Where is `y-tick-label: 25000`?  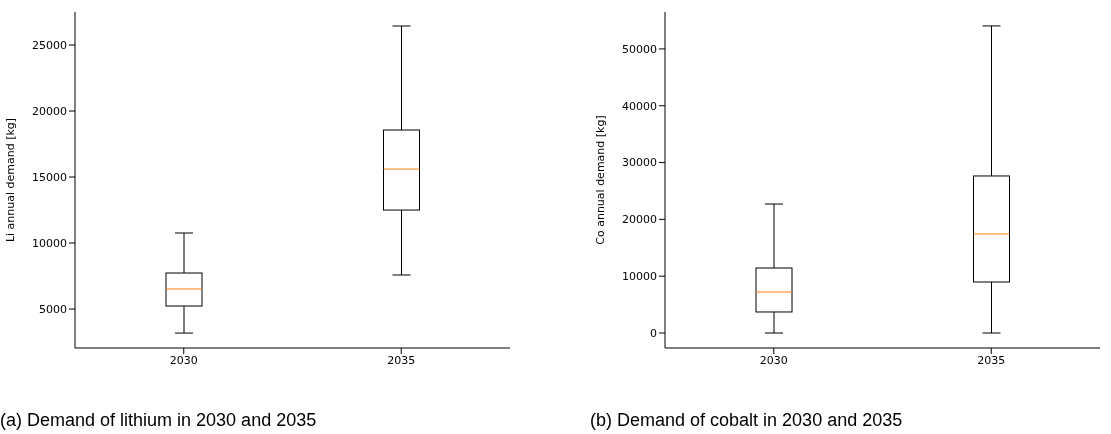
y-tick-label: 25000 is located at coordinates (49, 45).